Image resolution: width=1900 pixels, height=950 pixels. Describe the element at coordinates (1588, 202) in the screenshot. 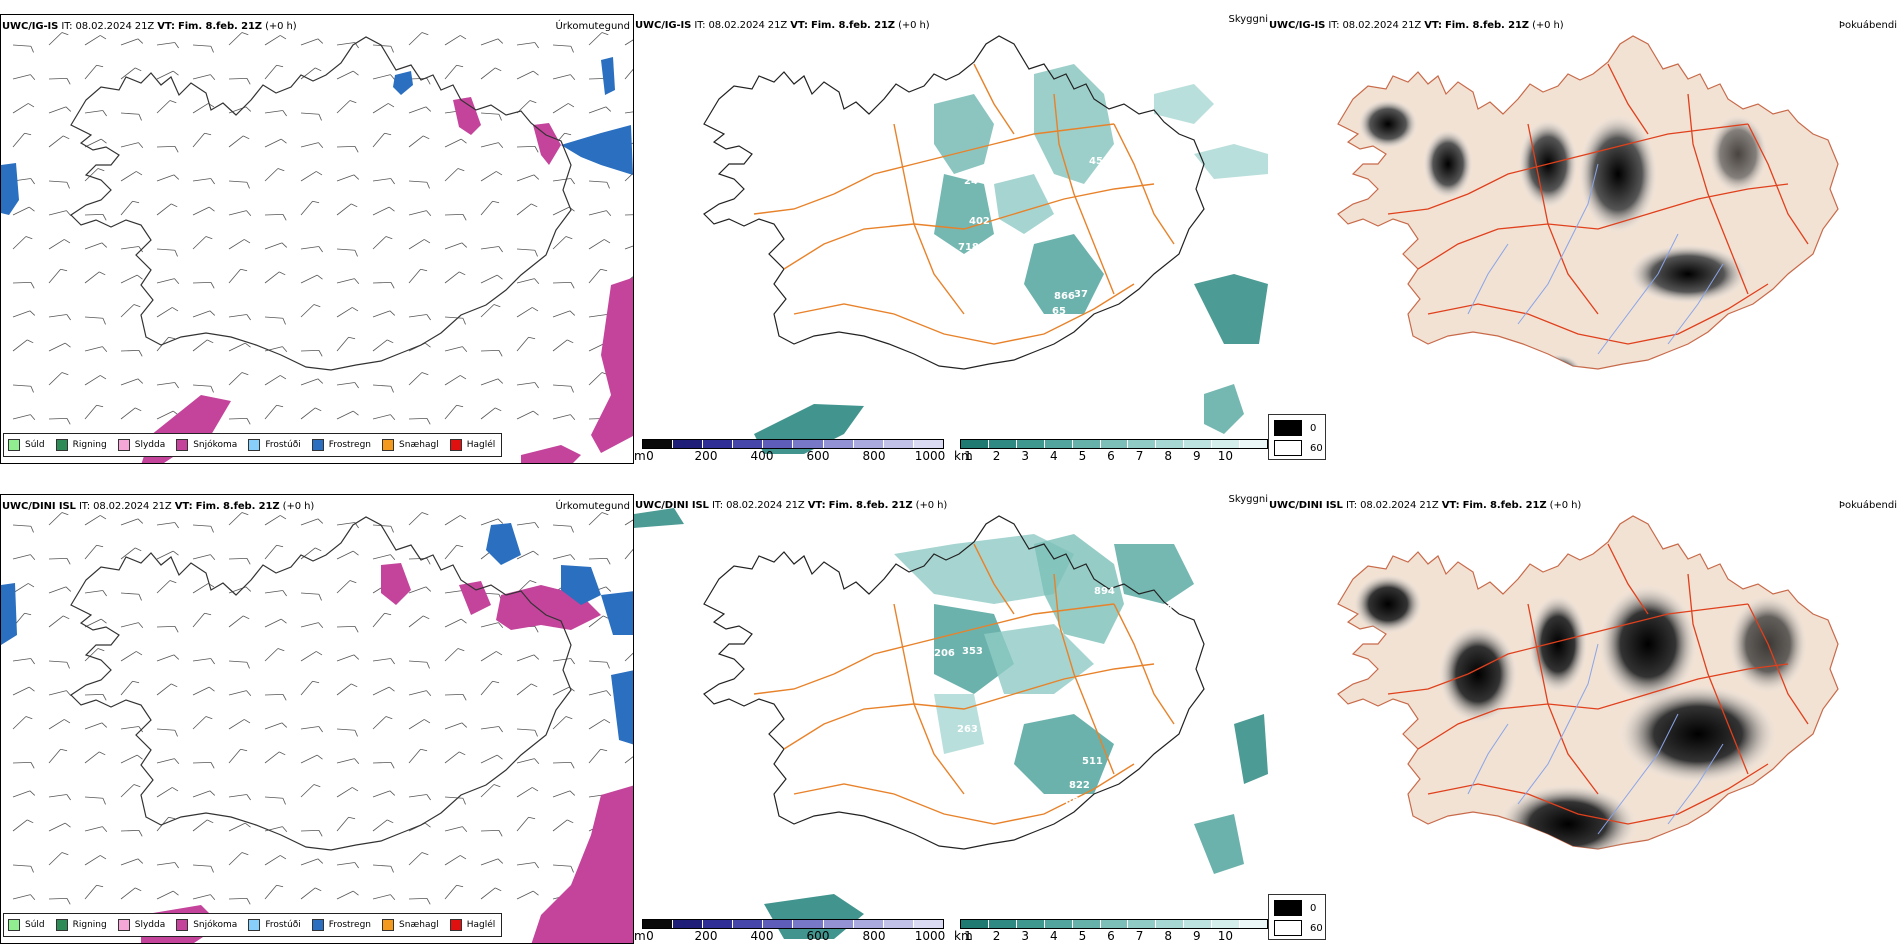

I see `fog-map-top` at that location.